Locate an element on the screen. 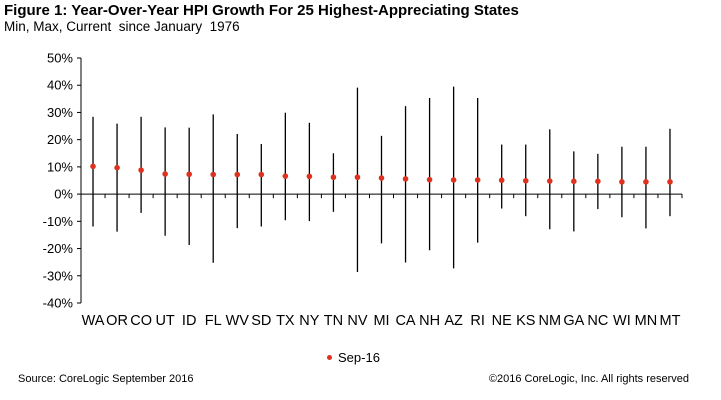 The width and height of the screenshot is (721, 400). x-category-label: TN is located at coordinates (333, 321).